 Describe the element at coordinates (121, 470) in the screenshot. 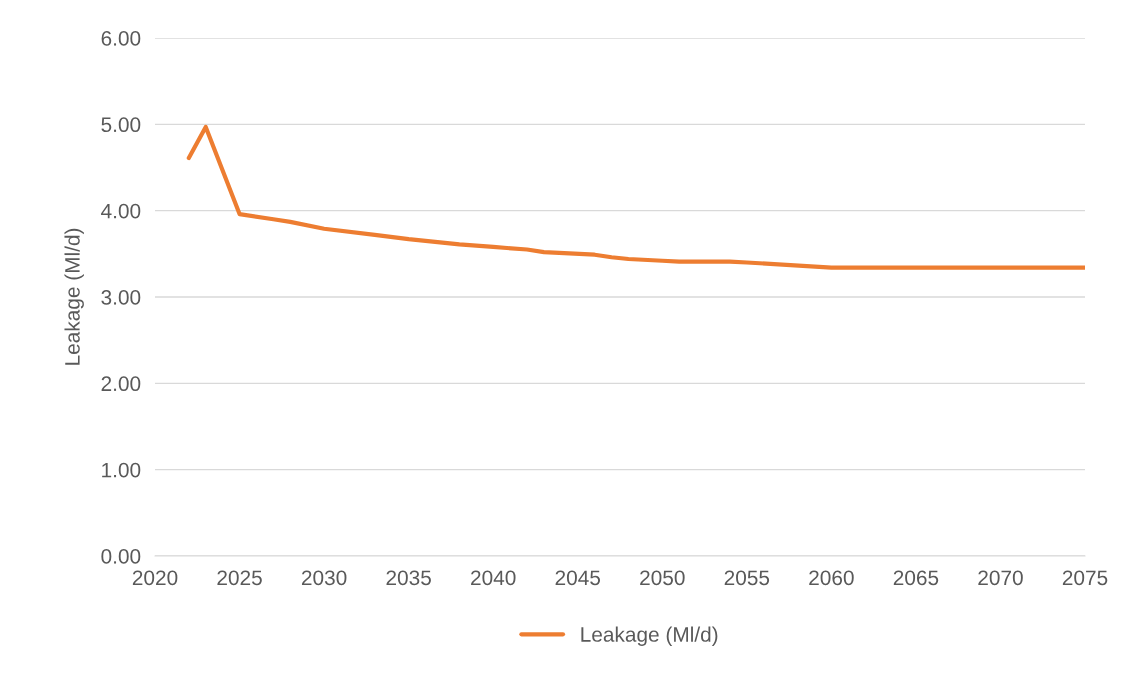

I see `y-tick-label: 1.00` at that location.